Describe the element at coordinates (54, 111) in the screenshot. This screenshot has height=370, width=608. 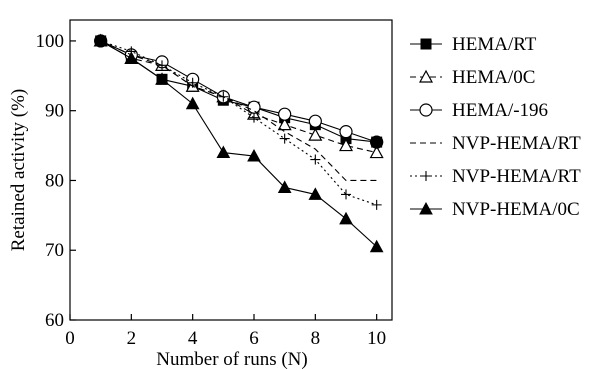
I see `y-tick-label: 90` at that location.